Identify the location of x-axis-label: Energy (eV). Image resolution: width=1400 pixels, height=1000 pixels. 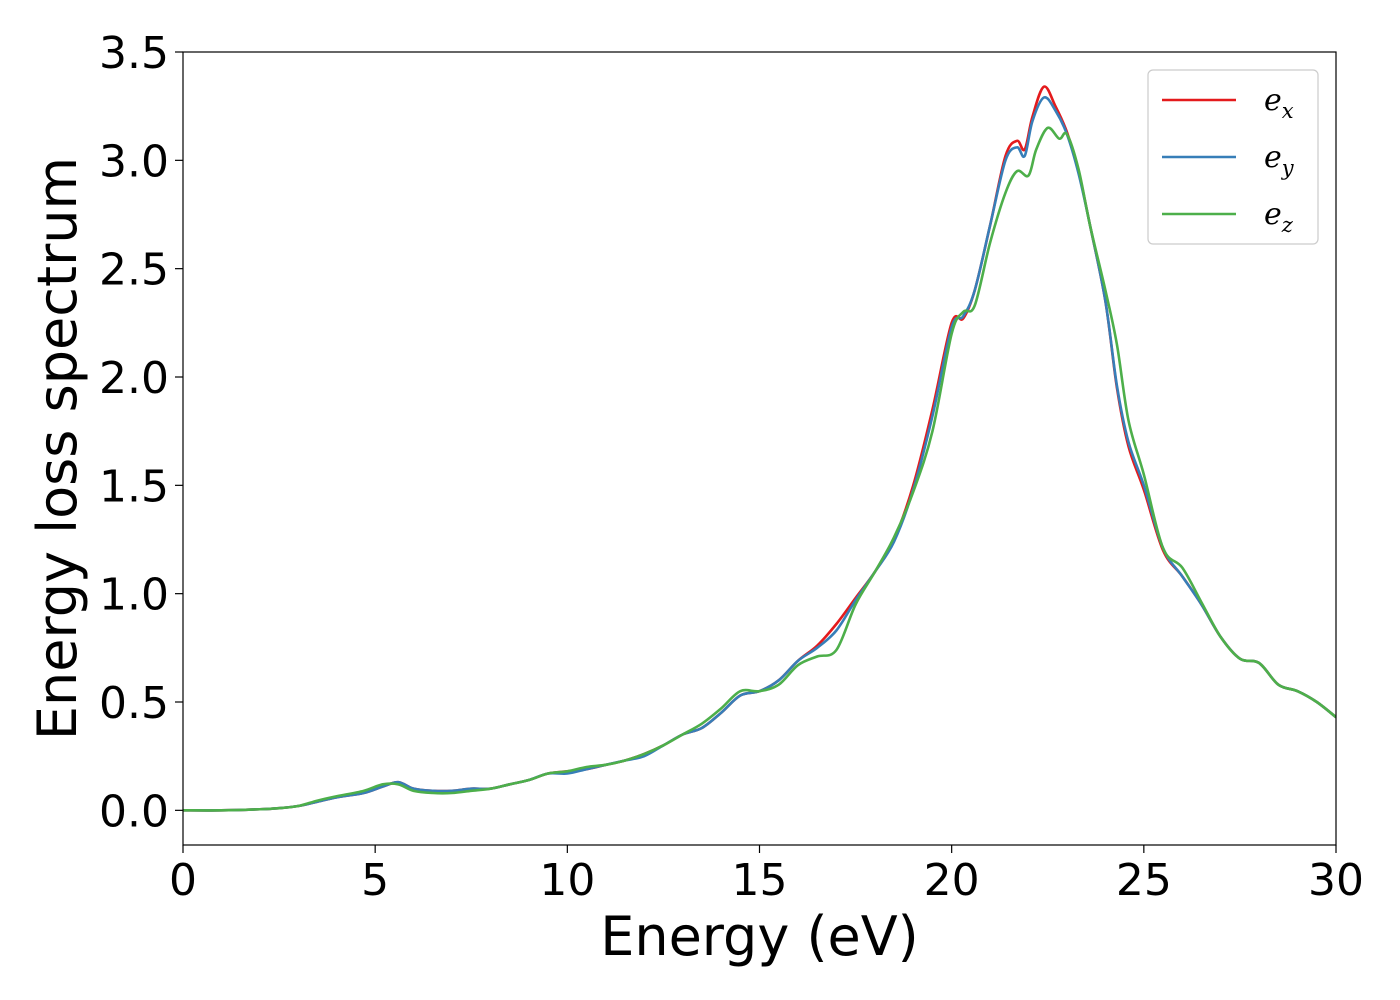
(759, 936).